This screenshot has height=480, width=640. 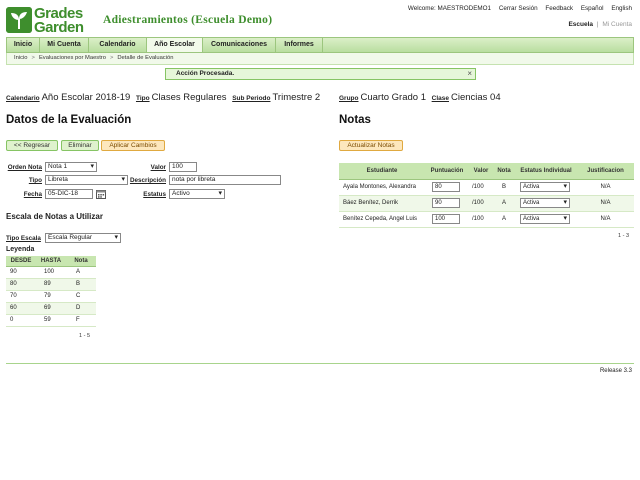 What do you see at coordinates (21, 296) in the screenshot?
I see `scale-desde: 70` at bounding box center [21, 296].